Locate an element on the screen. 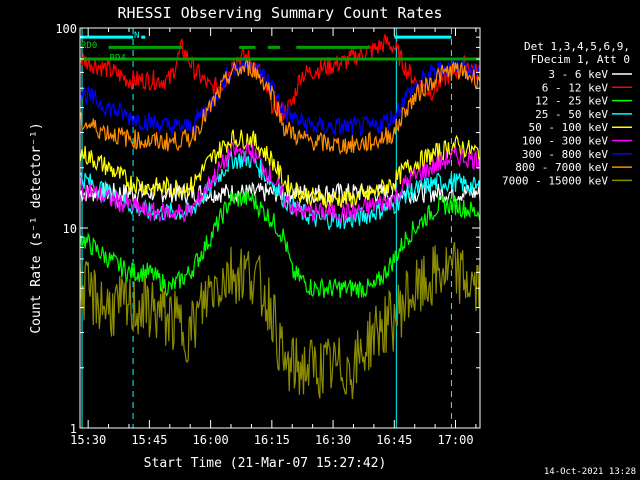 The image size is (640, 480). x-tick-label: 16:45 is located at coordinates (394, 440).